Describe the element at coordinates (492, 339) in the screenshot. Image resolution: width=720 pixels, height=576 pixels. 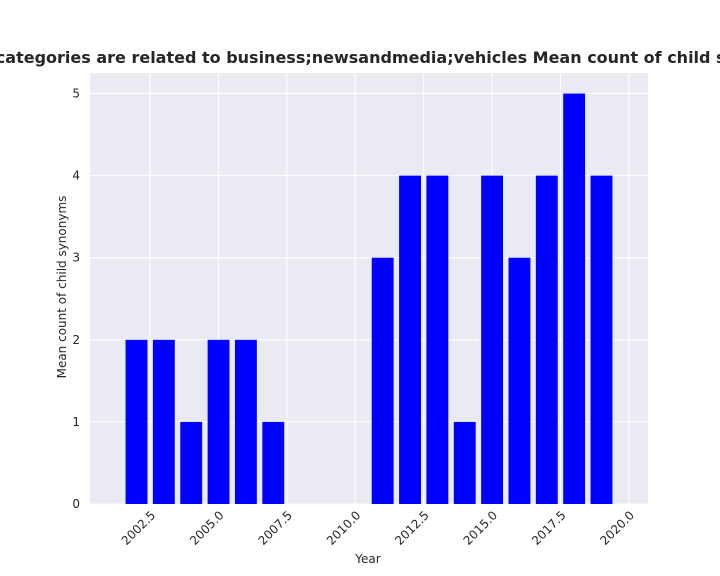
I see `bar-2015` at that location.